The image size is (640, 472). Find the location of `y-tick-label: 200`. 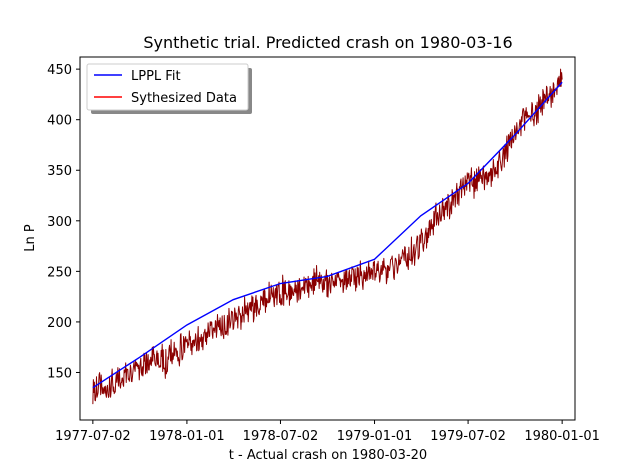

y-tick-label: 200 is located at coordinates (59, 323).